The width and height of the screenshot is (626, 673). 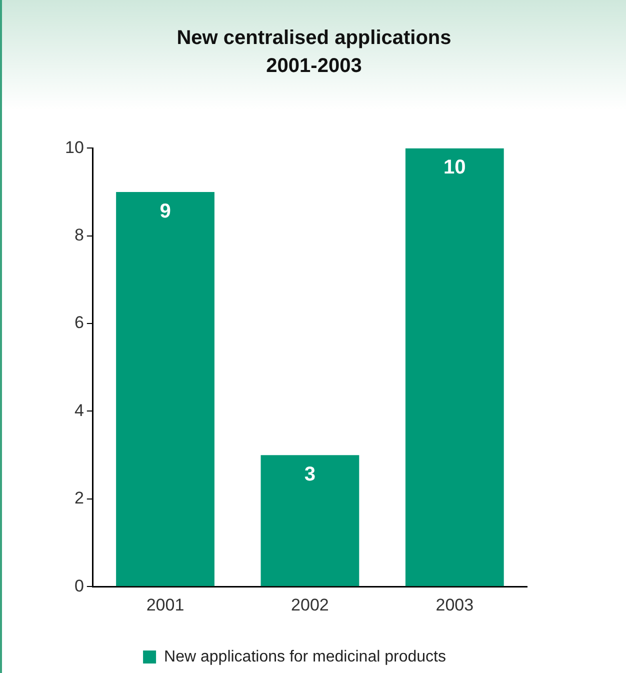 I want to click on x-tick-label: 2002, so click(x=310, y=604).